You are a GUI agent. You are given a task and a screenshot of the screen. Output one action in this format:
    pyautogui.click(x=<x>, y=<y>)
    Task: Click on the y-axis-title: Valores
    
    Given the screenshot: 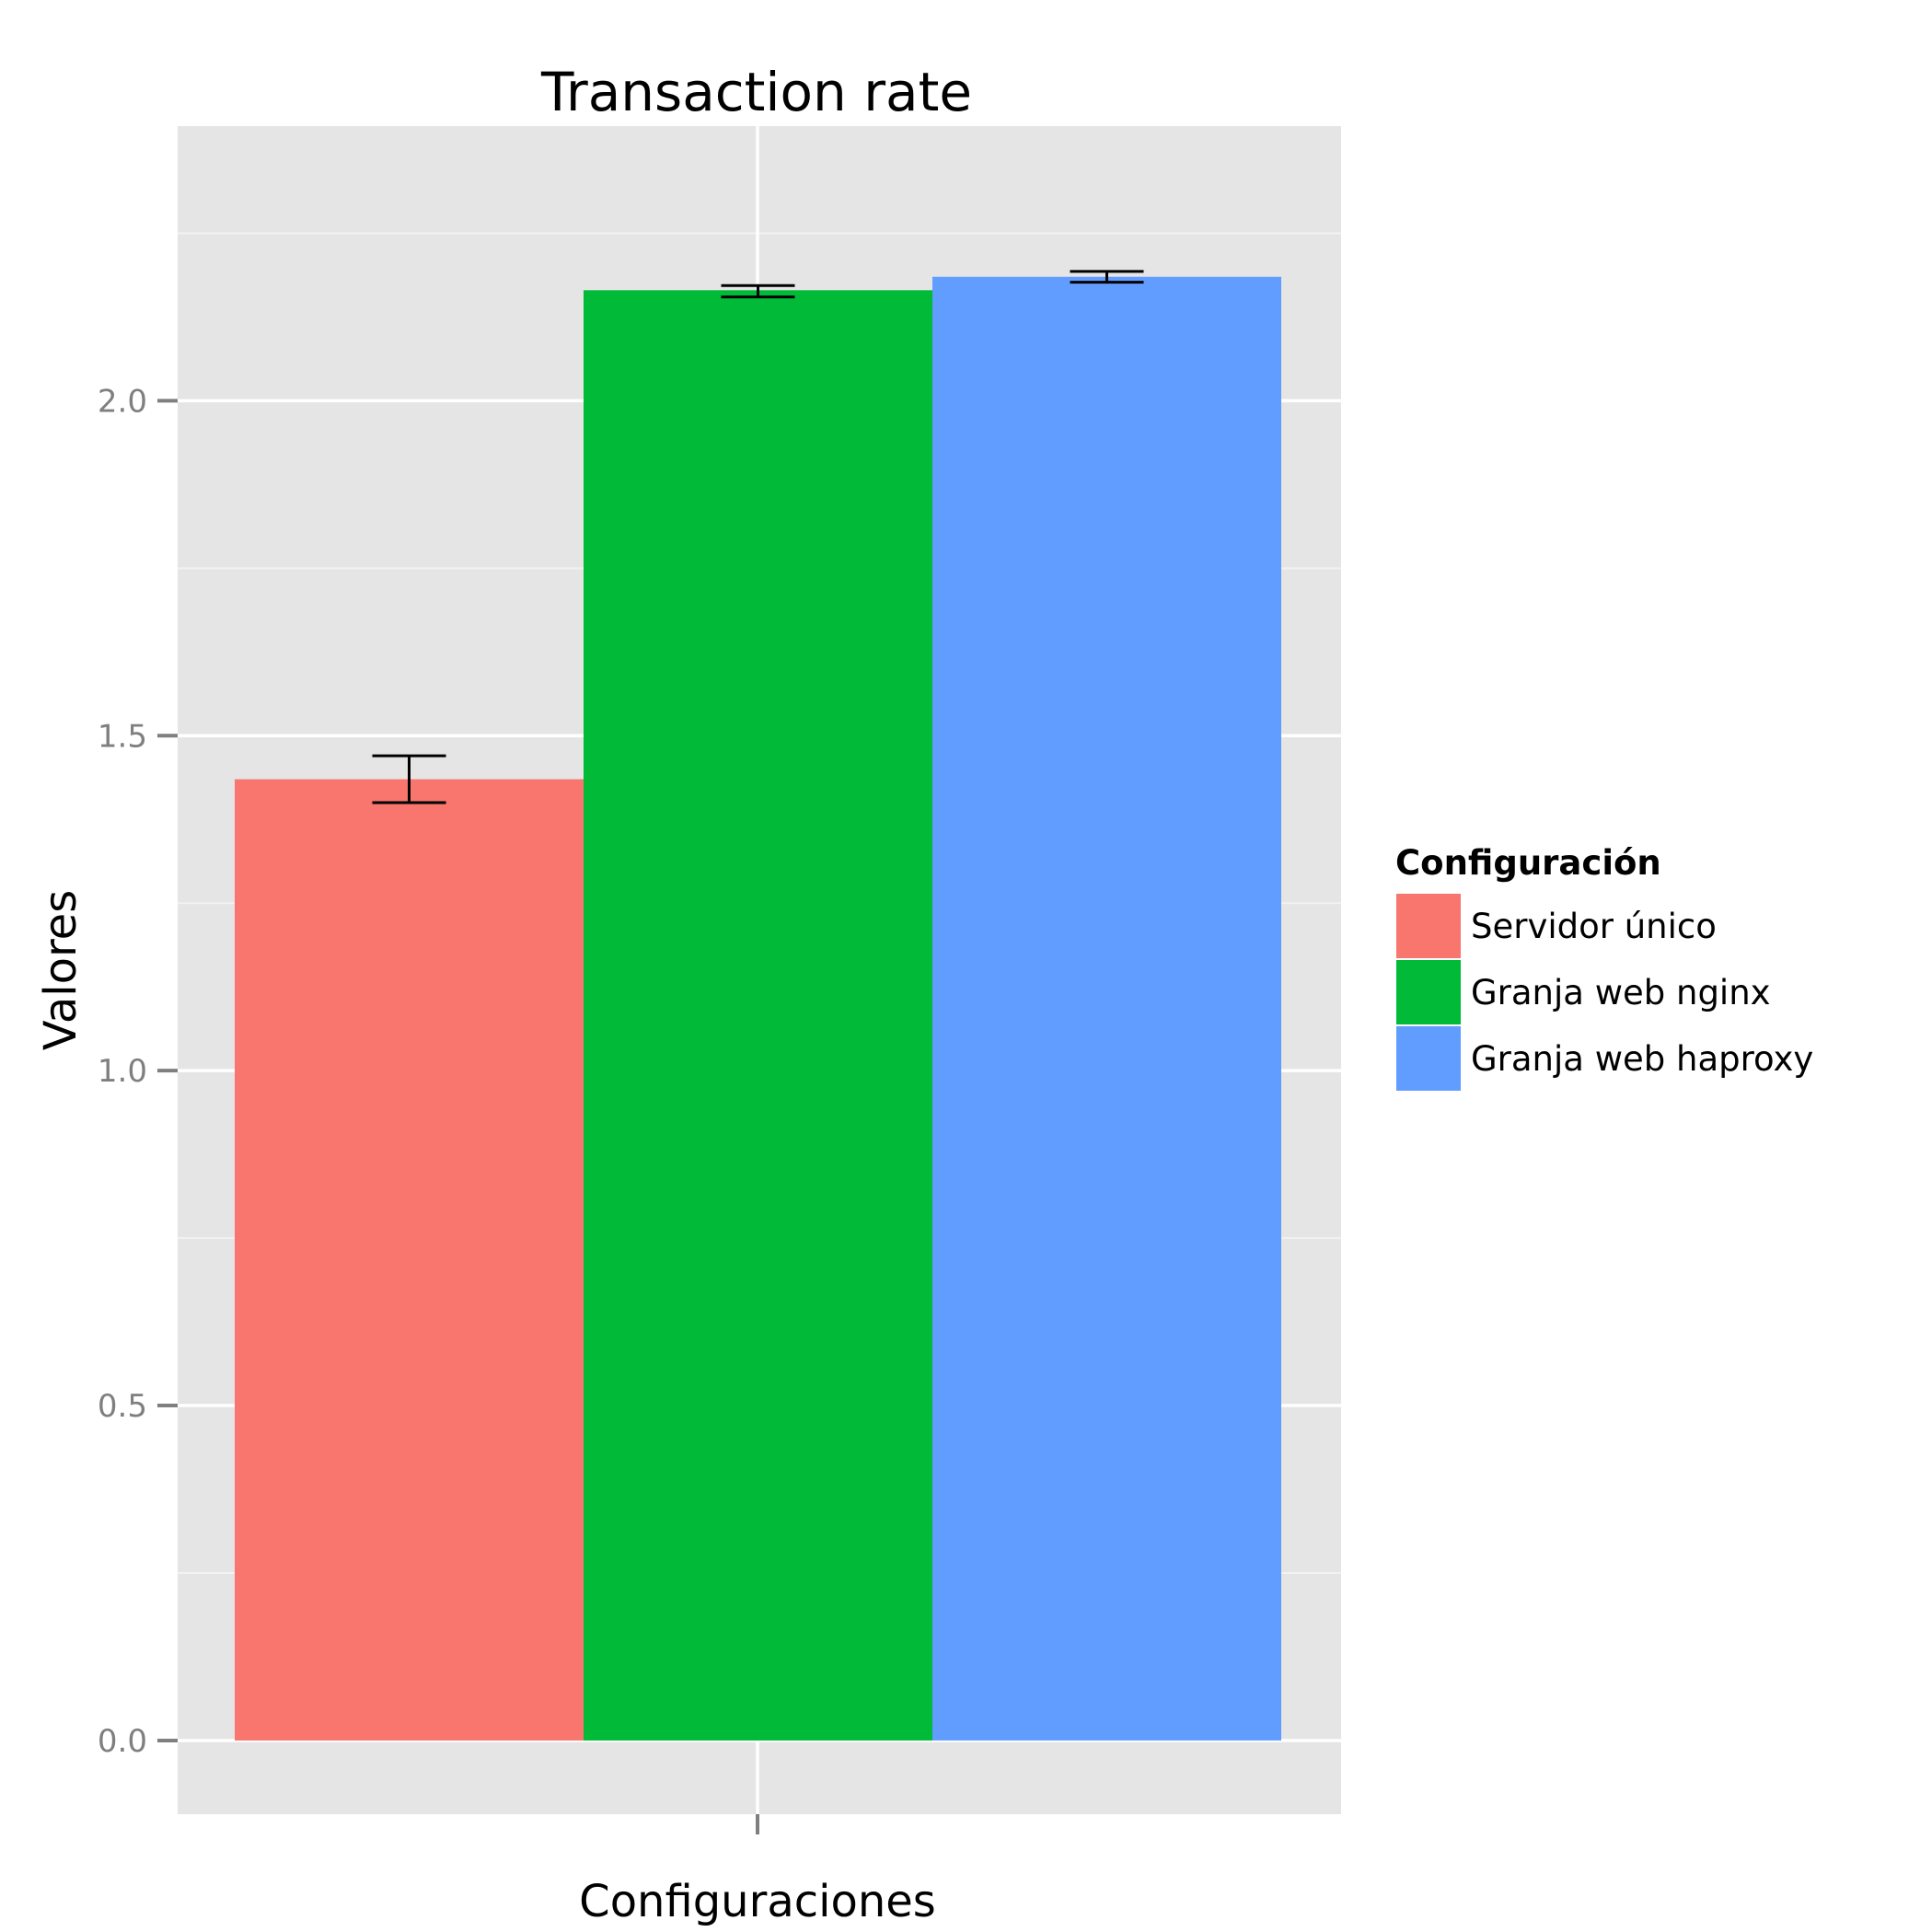 What is the action you would take?
    pyautogui.click(x=61, y=970)
    